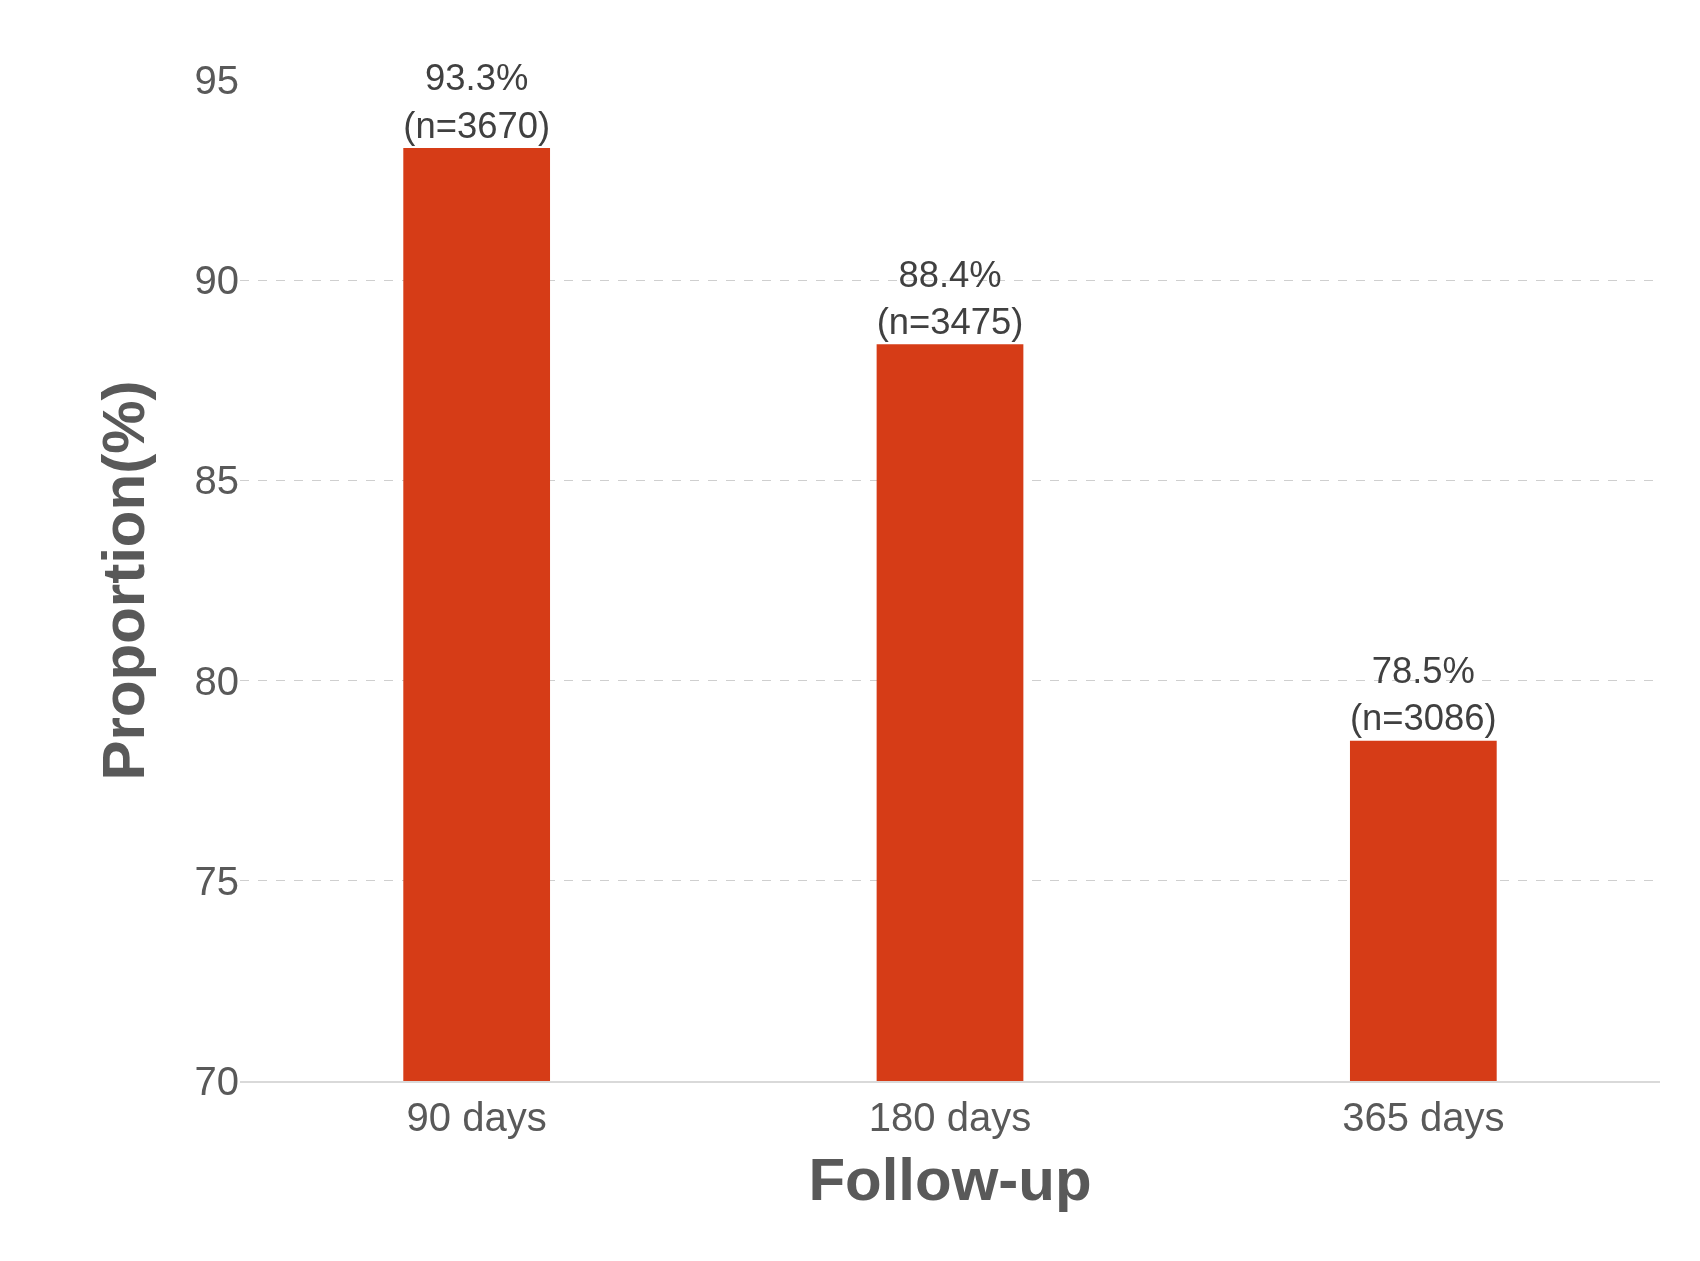 This screenshot has width=1700, height=1261. I want to click on data-label: 93.3% (n=3670), so click(477, 101).